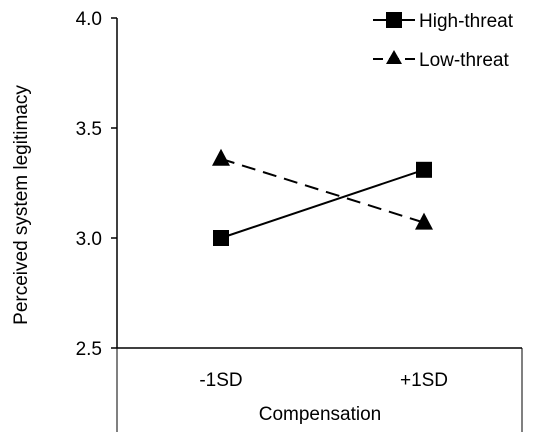 The height and width of the screenshot is (434, 547). I want to click on y-tick-label: 3.5, so click(89, 129).